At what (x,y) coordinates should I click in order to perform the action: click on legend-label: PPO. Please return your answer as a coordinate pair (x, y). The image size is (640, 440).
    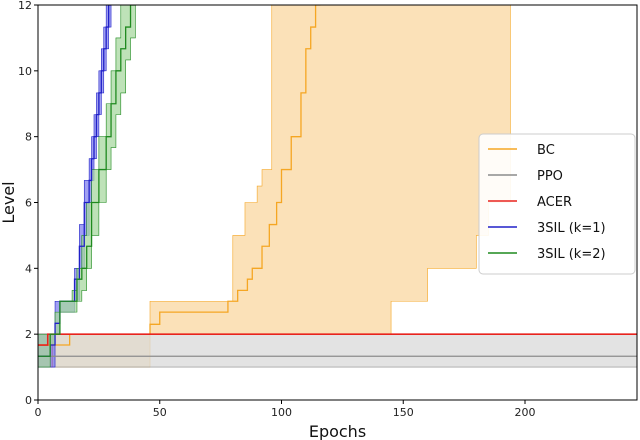
    Looking at the image, I should click on (550, 176).